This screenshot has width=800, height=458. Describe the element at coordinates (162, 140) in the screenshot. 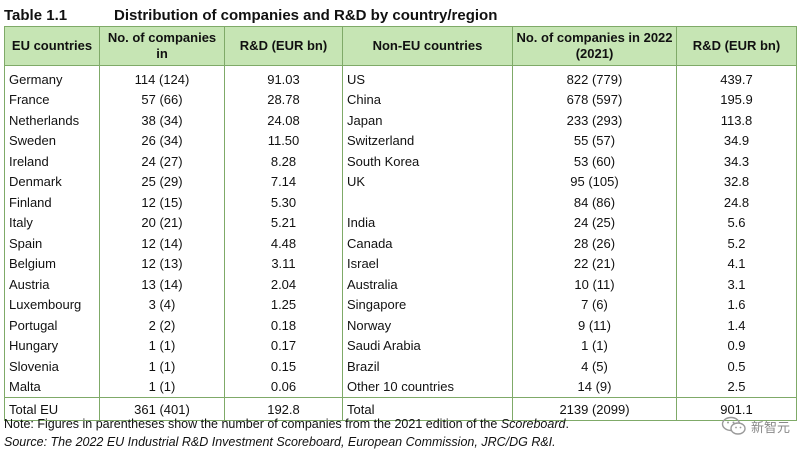

I see `eu-companies-cell: 26 (34)` at that location.